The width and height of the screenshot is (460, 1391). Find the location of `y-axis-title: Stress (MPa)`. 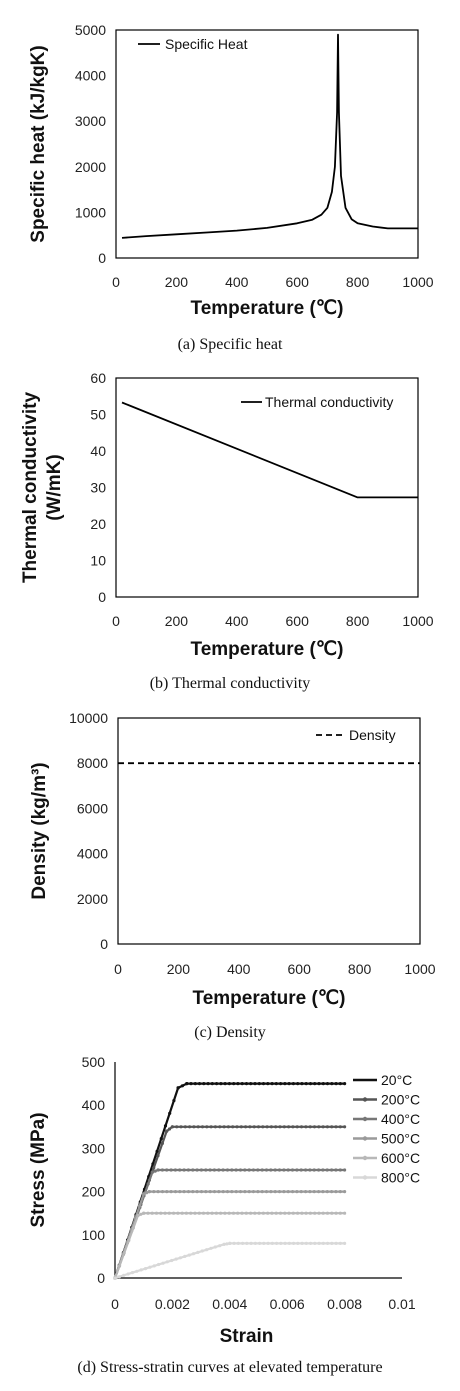

y-axis-title: Stress (MPa) is located at coordinates (38, 1169).